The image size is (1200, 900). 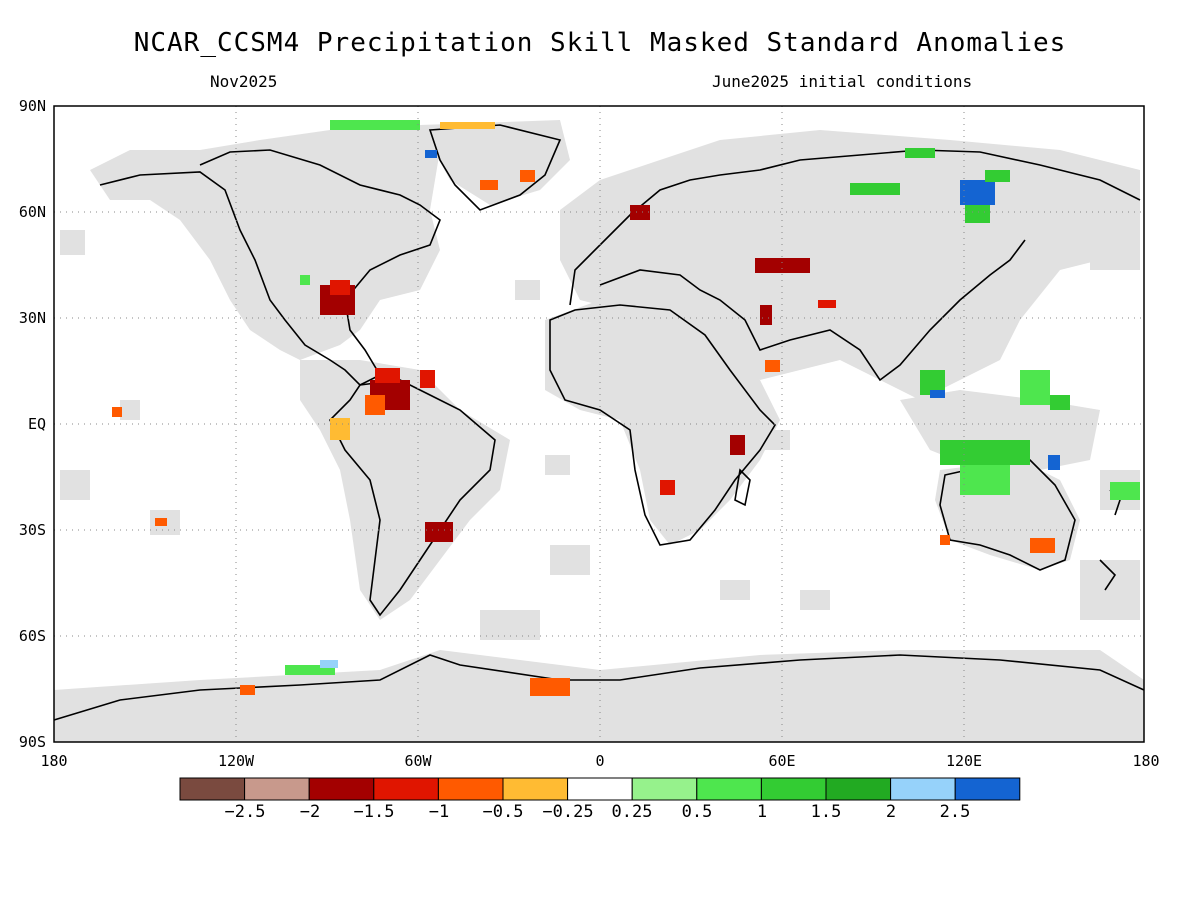 I want to click on colorbar, so click(x=600, y=789).